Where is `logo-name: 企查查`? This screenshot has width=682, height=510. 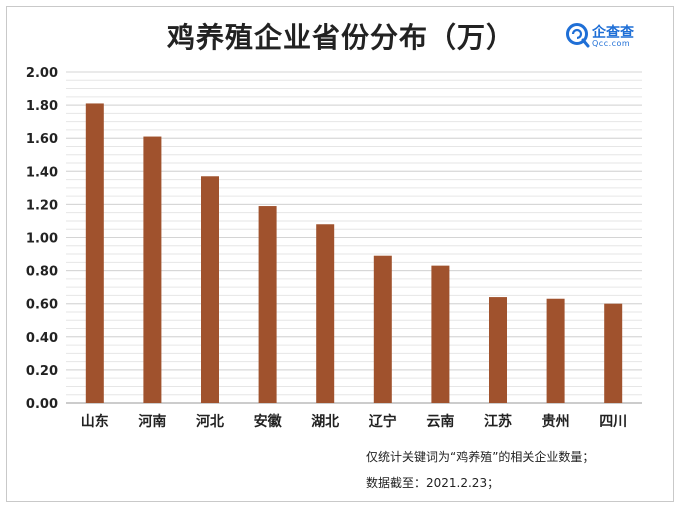
logo-name: 企查查 is located at coordinates (613, 33).